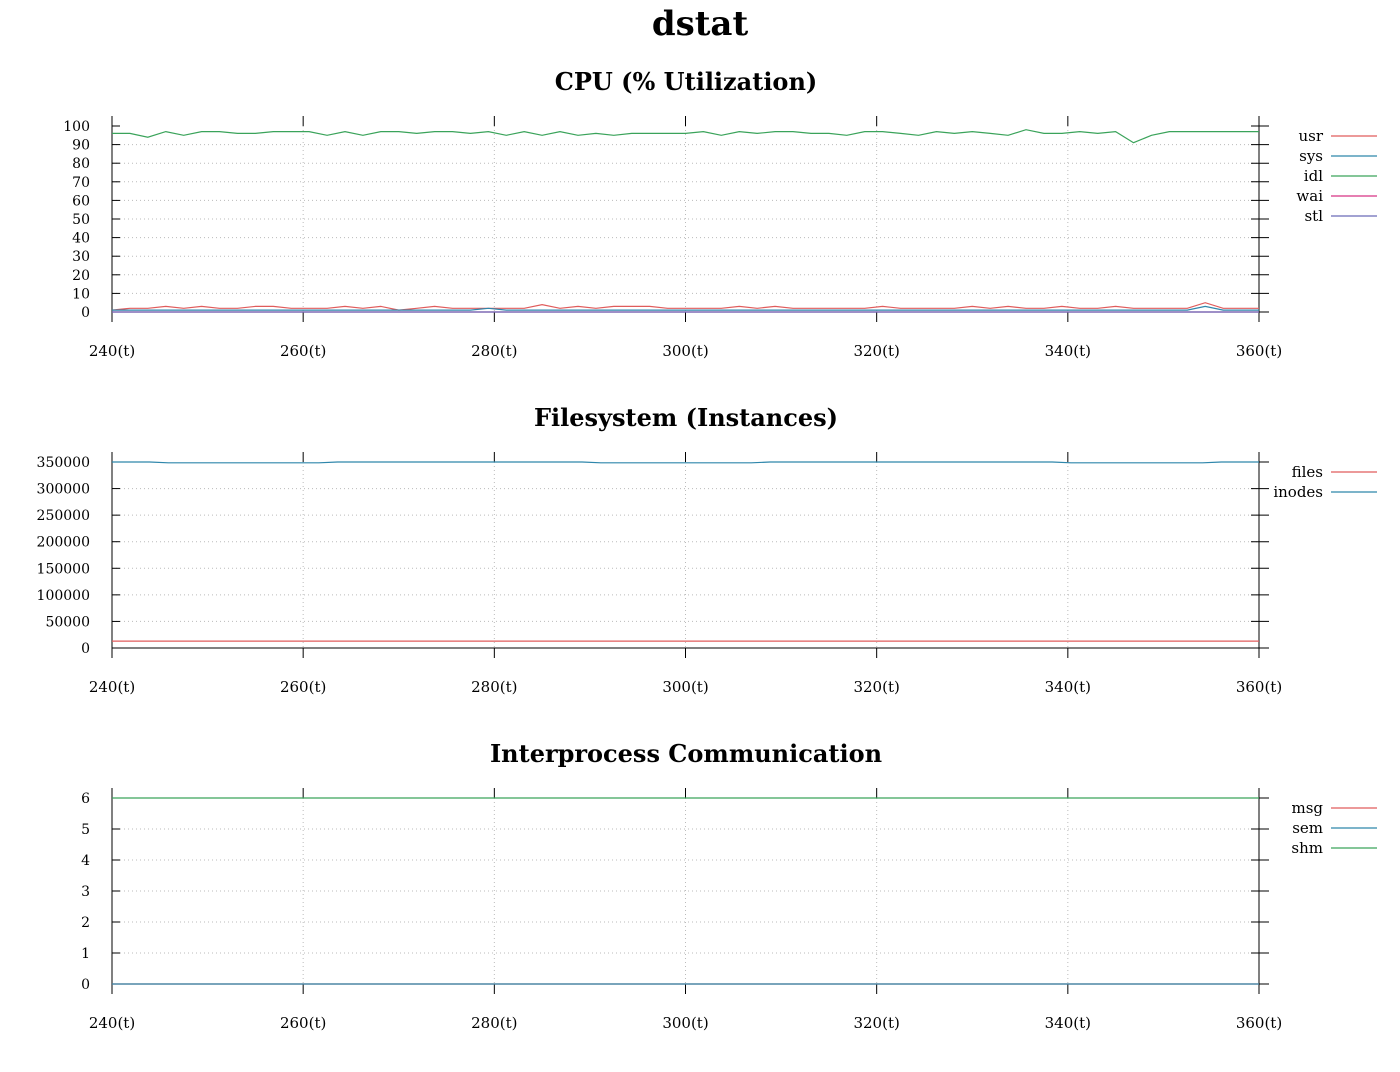 This screenshot has height=1072, width=1400. What do you see at coordinates (81, 183) in the screenshot?
I see `y-tick-label: 70` at bounding box center [81, 183].